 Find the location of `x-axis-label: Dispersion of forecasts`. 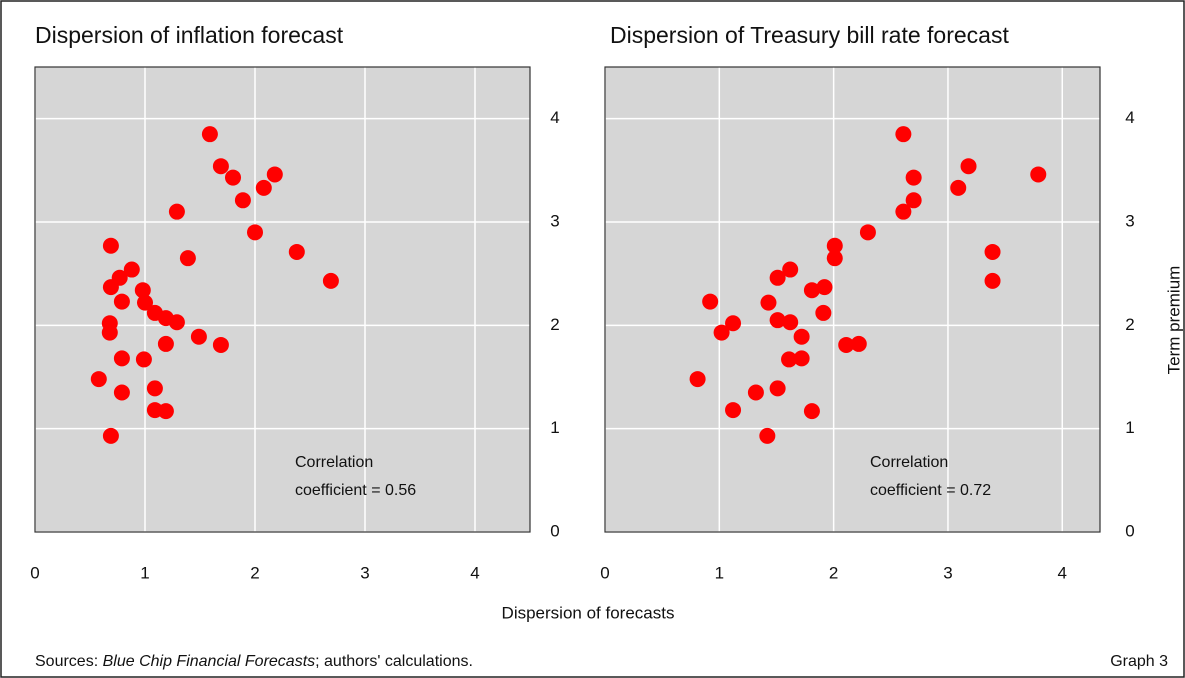

x-axis-label: Dispersion of forecasts is located at coordinates (588, 612).